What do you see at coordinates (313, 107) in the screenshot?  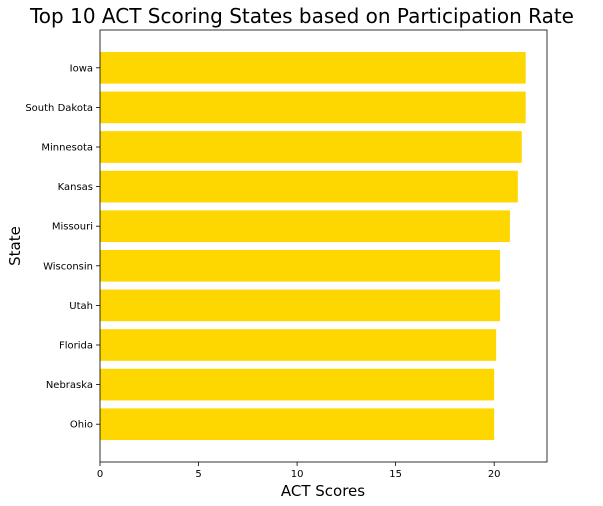 I see `bar-south-dakota` at bounding box center [313, 107].